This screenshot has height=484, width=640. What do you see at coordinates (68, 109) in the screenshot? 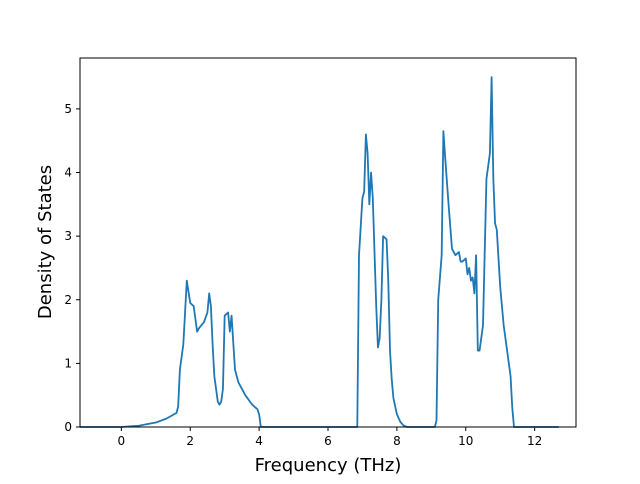
I see `y-tick-label: 5` at bounding box center [68, 109].